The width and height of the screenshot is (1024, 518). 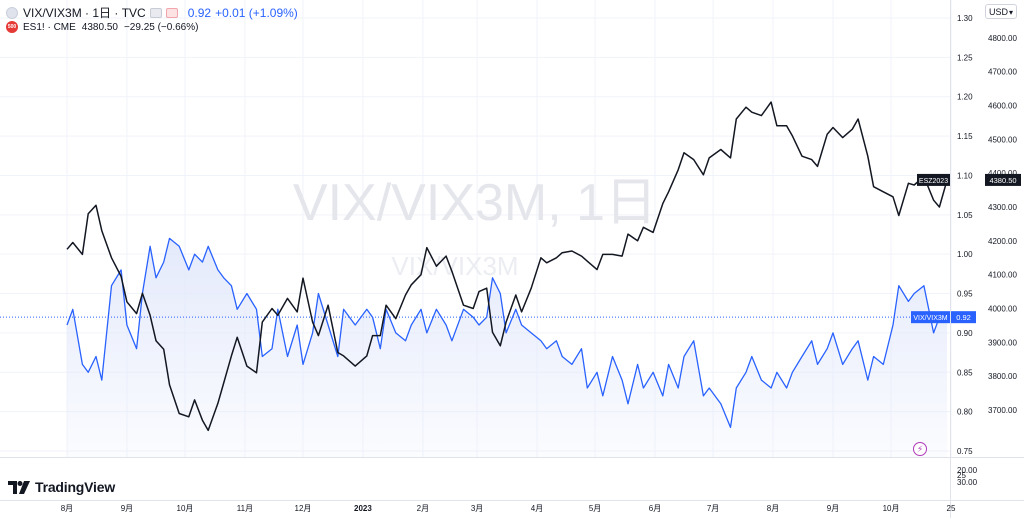 What do you see at coordinates (655, 508) in the screenshot?
I see `time-axis-tick: 6月` at bounding box center [655, 508].